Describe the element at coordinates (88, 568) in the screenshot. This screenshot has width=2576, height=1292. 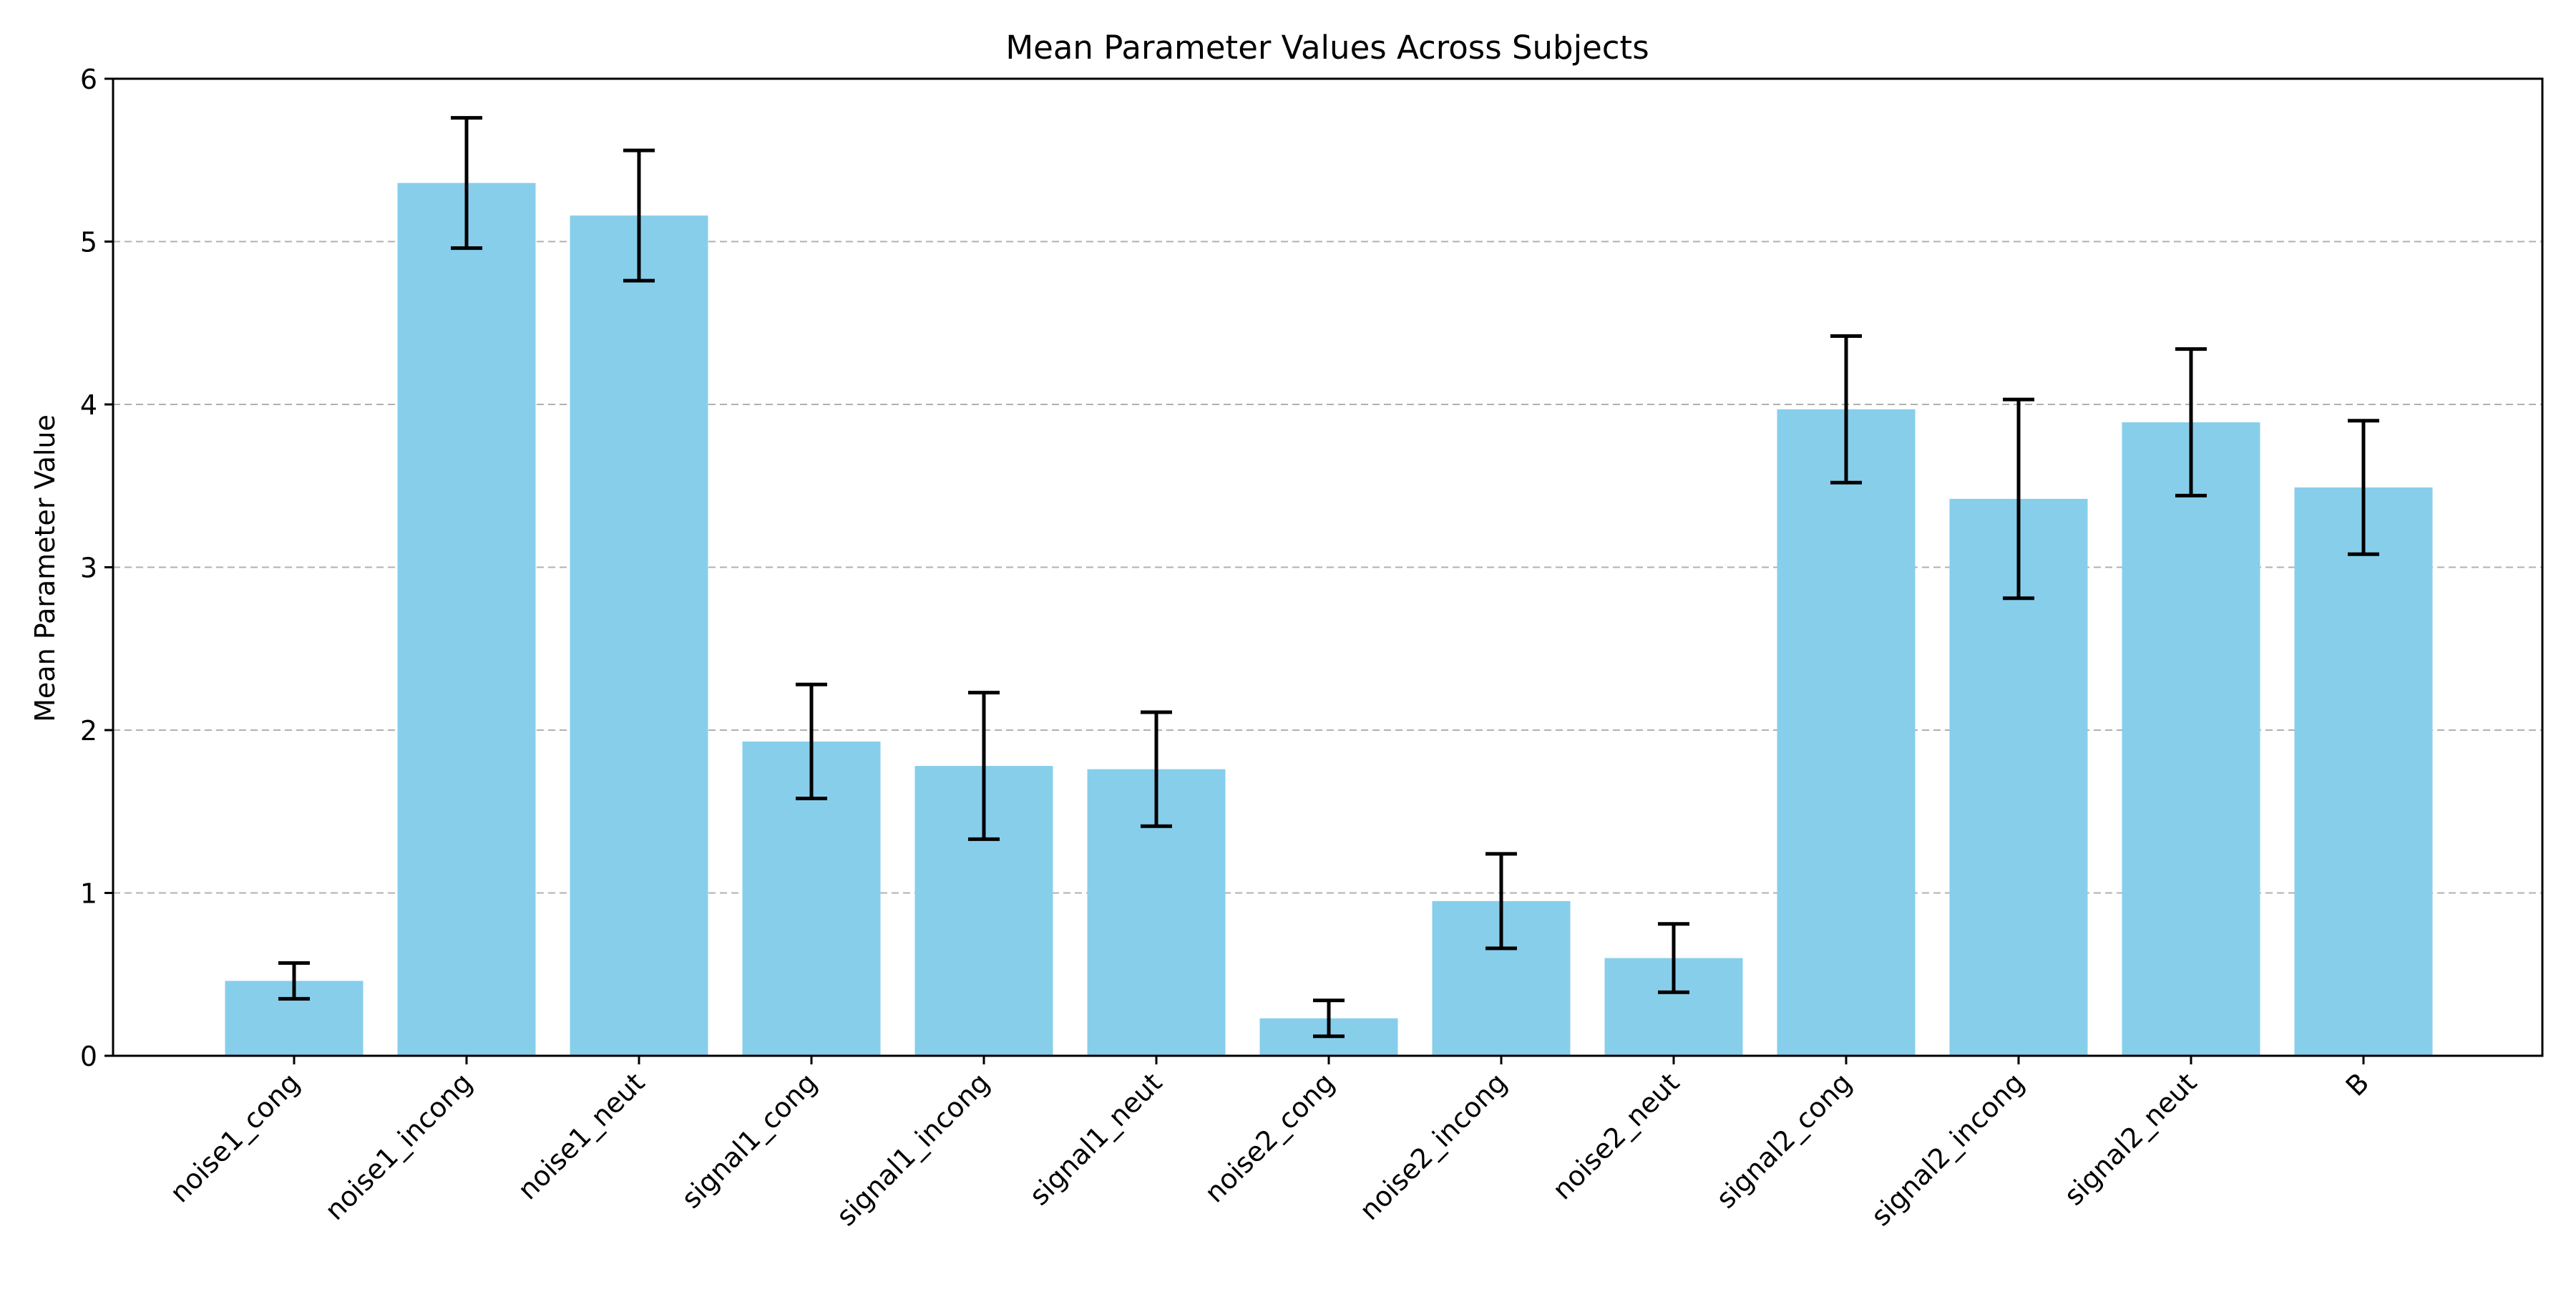
I see `y-tick-label: 3` at that location.